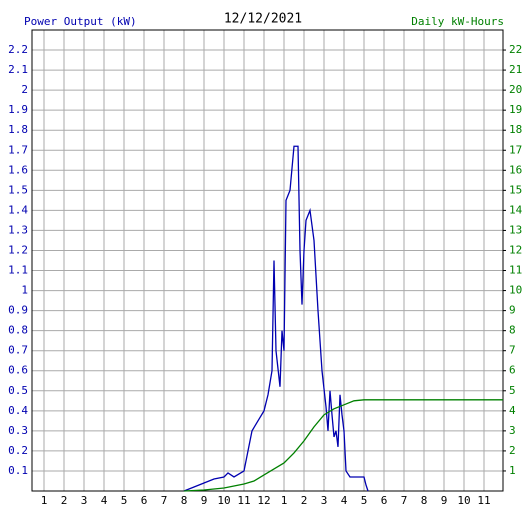  I want to click on y-tick-label: 0.8, so click(18, 330).